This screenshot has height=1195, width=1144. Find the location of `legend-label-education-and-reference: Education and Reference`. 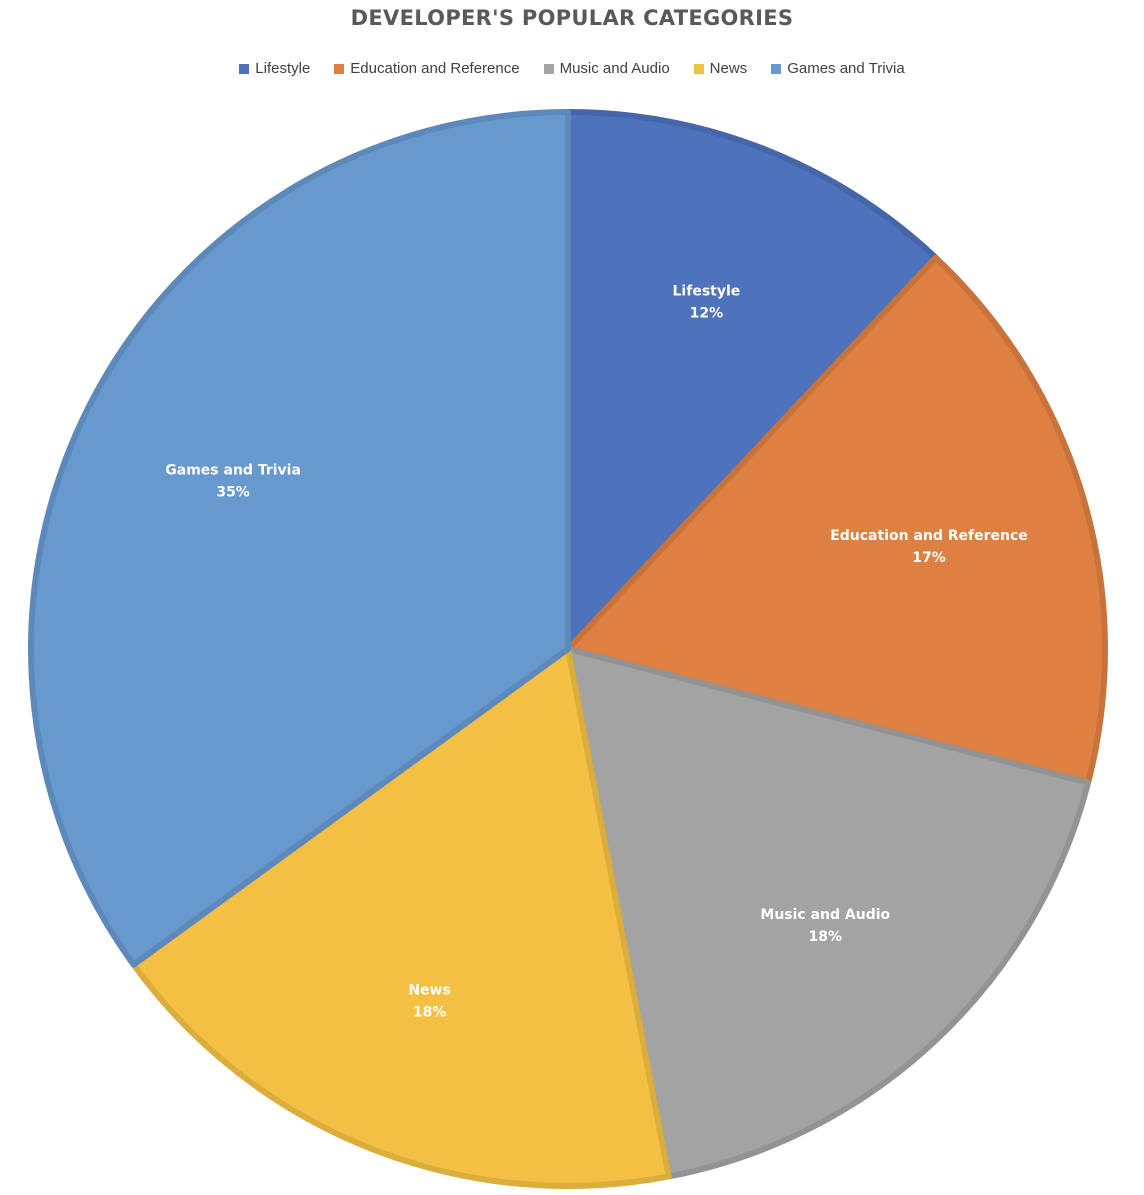

legend-label-education-and-reference: Education and Reference is located at coordinates (435, 68).